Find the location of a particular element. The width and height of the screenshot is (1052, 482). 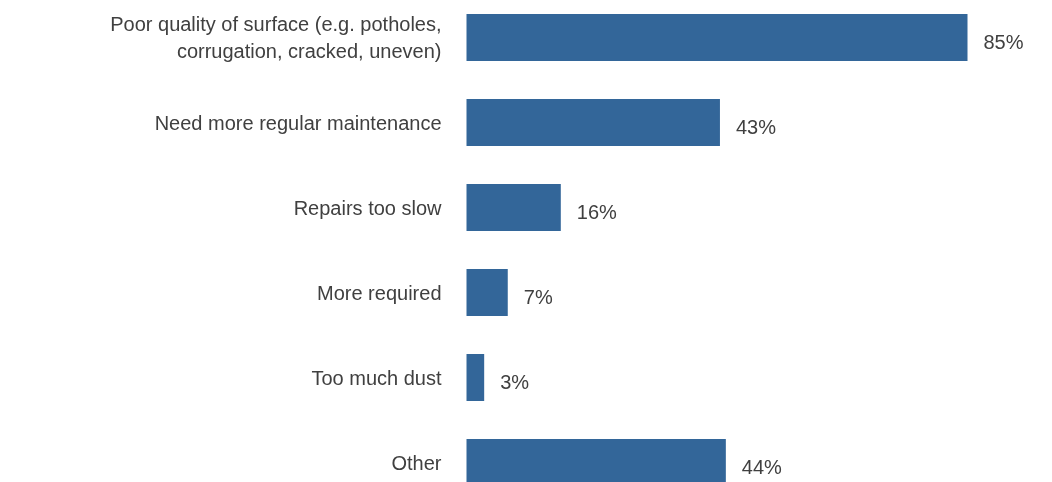

data-label: 43% is located at coordinates (756, 126).